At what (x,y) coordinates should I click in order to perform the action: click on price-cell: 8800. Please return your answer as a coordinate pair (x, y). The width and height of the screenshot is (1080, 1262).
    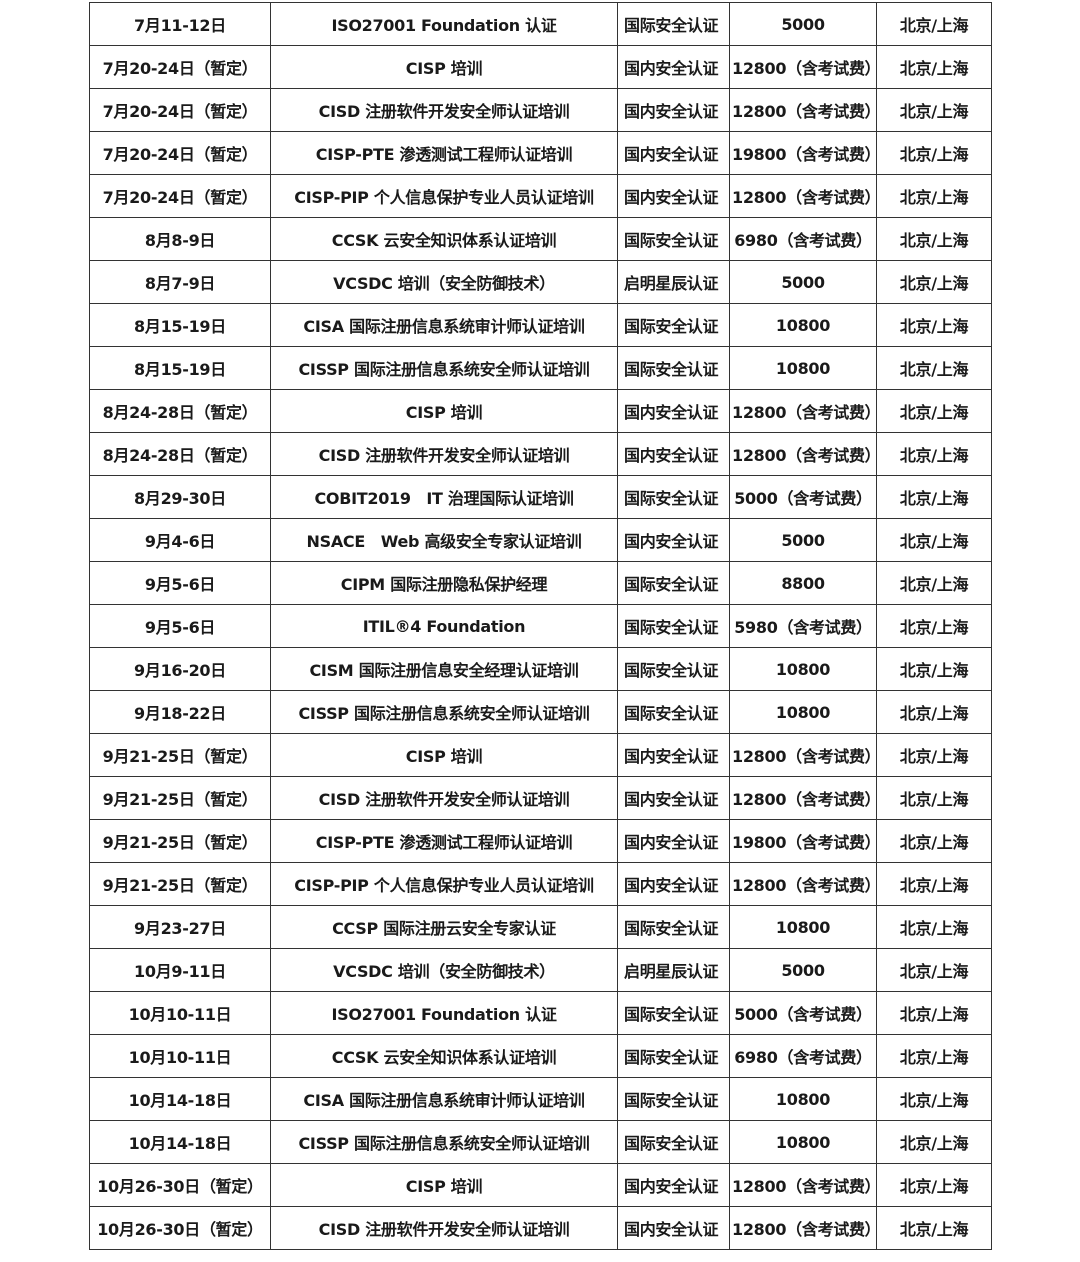
    Looking at the image, I should click on (803, 583).